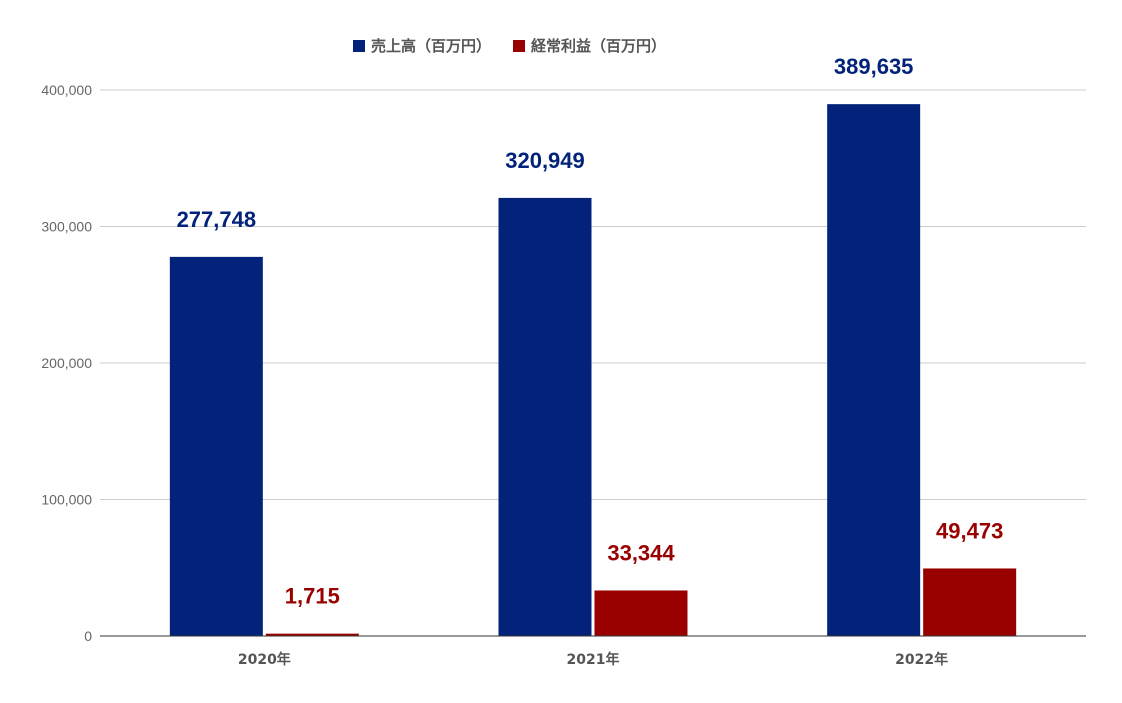  I want to click on data-label: 33,344, so click(641, 552).